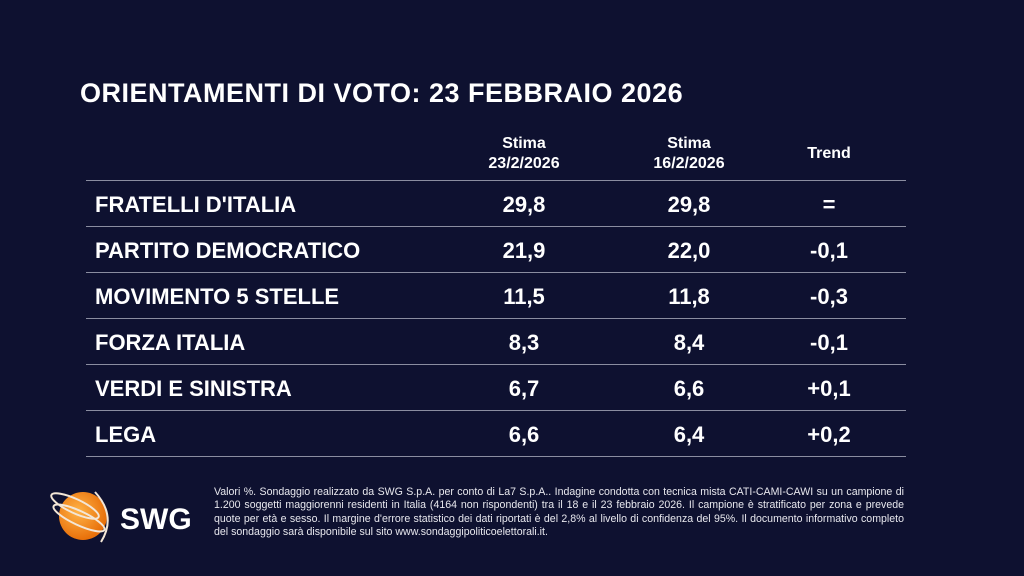 The image size is (1024, 576). What do you see at coordinates (689, 154) in the screenshot?
I see `header-previous-estimate: Stima 16/2/2026` at bounding box center [689, 154].